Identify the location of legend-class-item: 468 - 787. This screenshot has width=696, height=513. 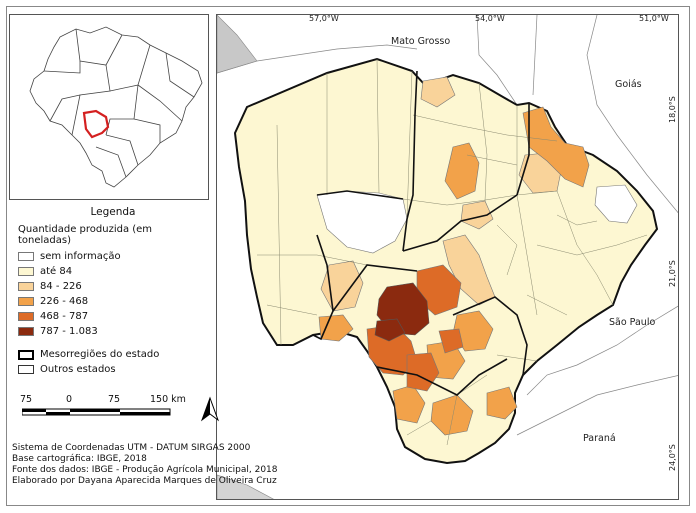
(113, 316).